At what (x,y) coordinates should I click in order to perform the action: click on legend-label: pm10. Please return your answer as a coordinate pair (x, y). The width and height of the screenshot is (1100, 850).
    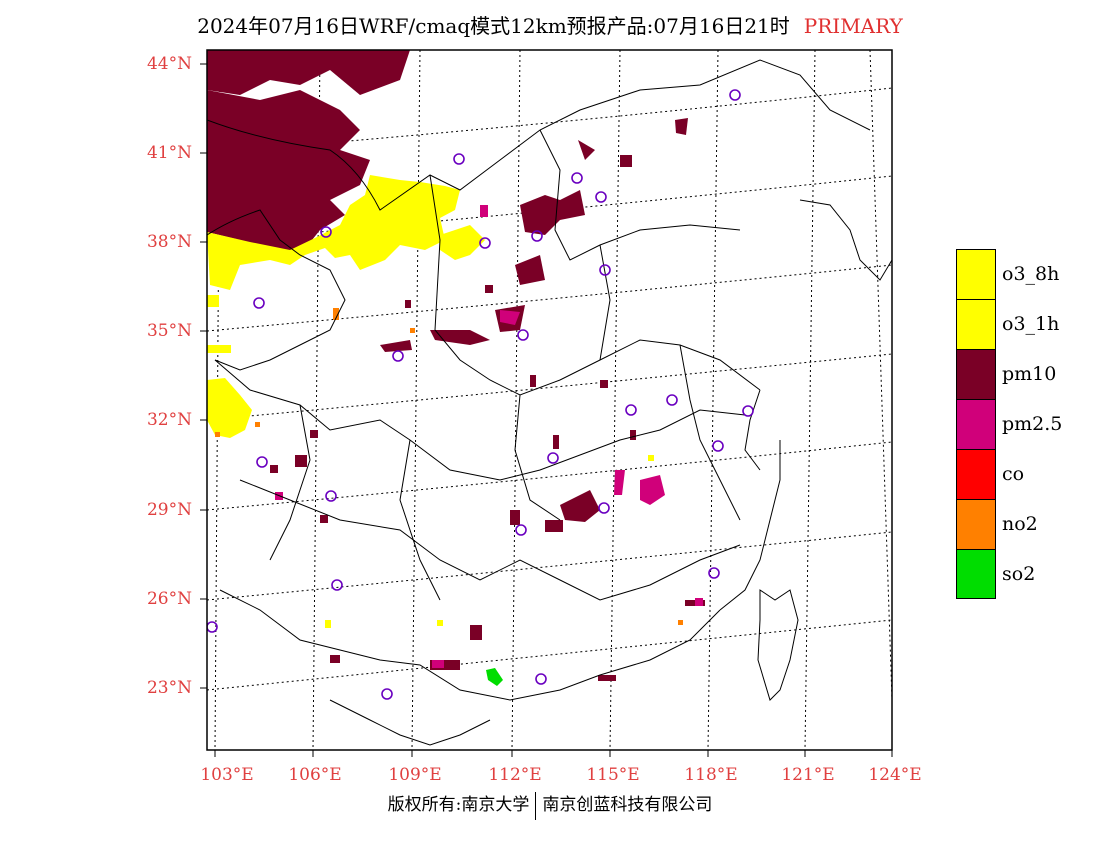
    Looking at the image, I should click on (1029, 374).